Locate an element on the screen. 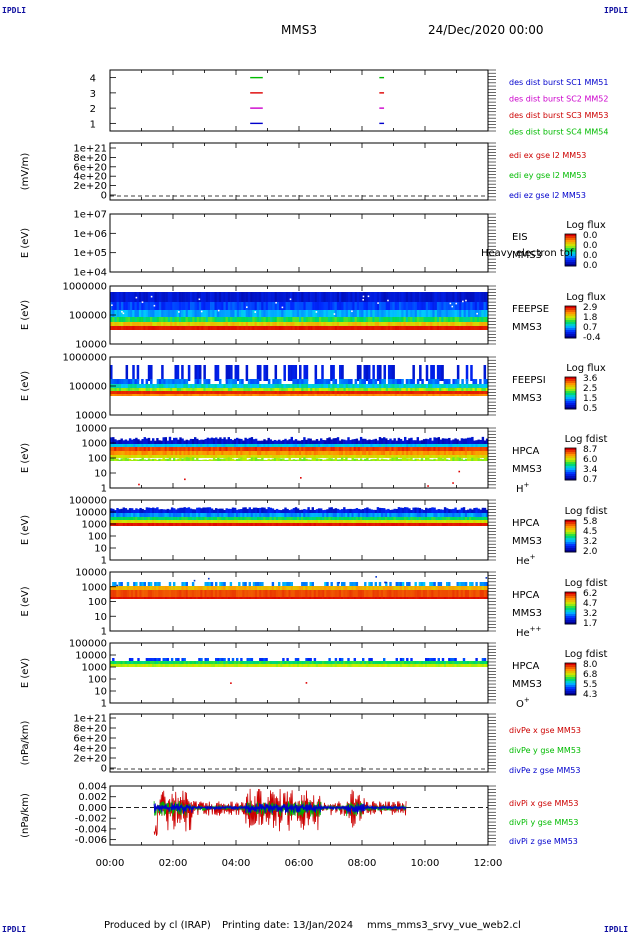 The width and height of the screenshot is (630, 934). feepse-ytick-label: 10000 is located at coordinates (91, 345).